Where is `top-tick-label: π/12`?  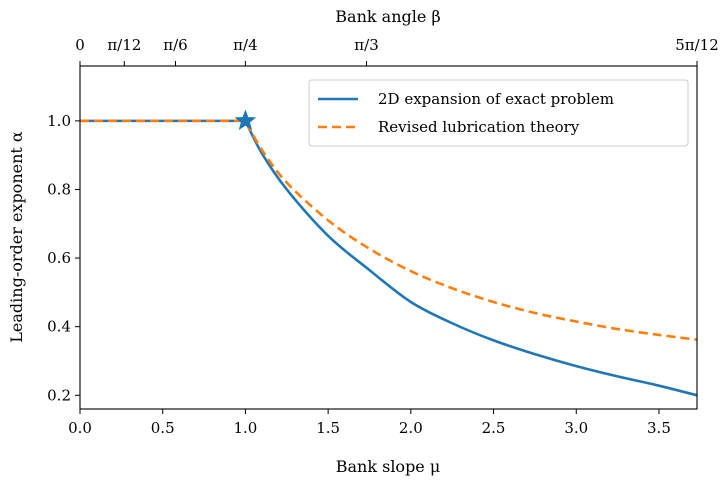 top-tick-label: π/12 is located at coordinates (124, 45).